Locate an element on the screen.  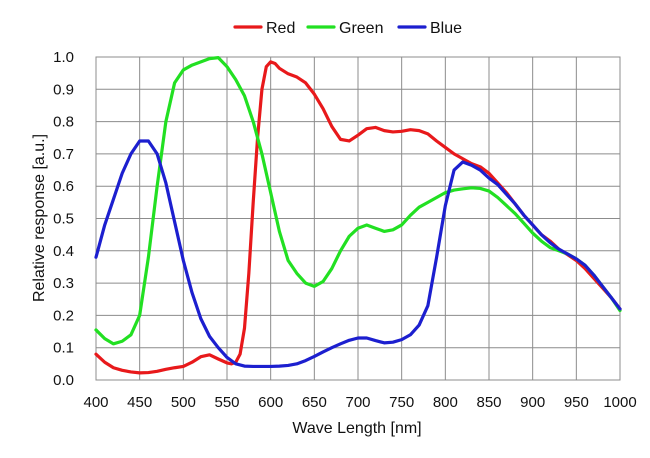
legend-label-blue: Blue is located at coordinates (446, 28).